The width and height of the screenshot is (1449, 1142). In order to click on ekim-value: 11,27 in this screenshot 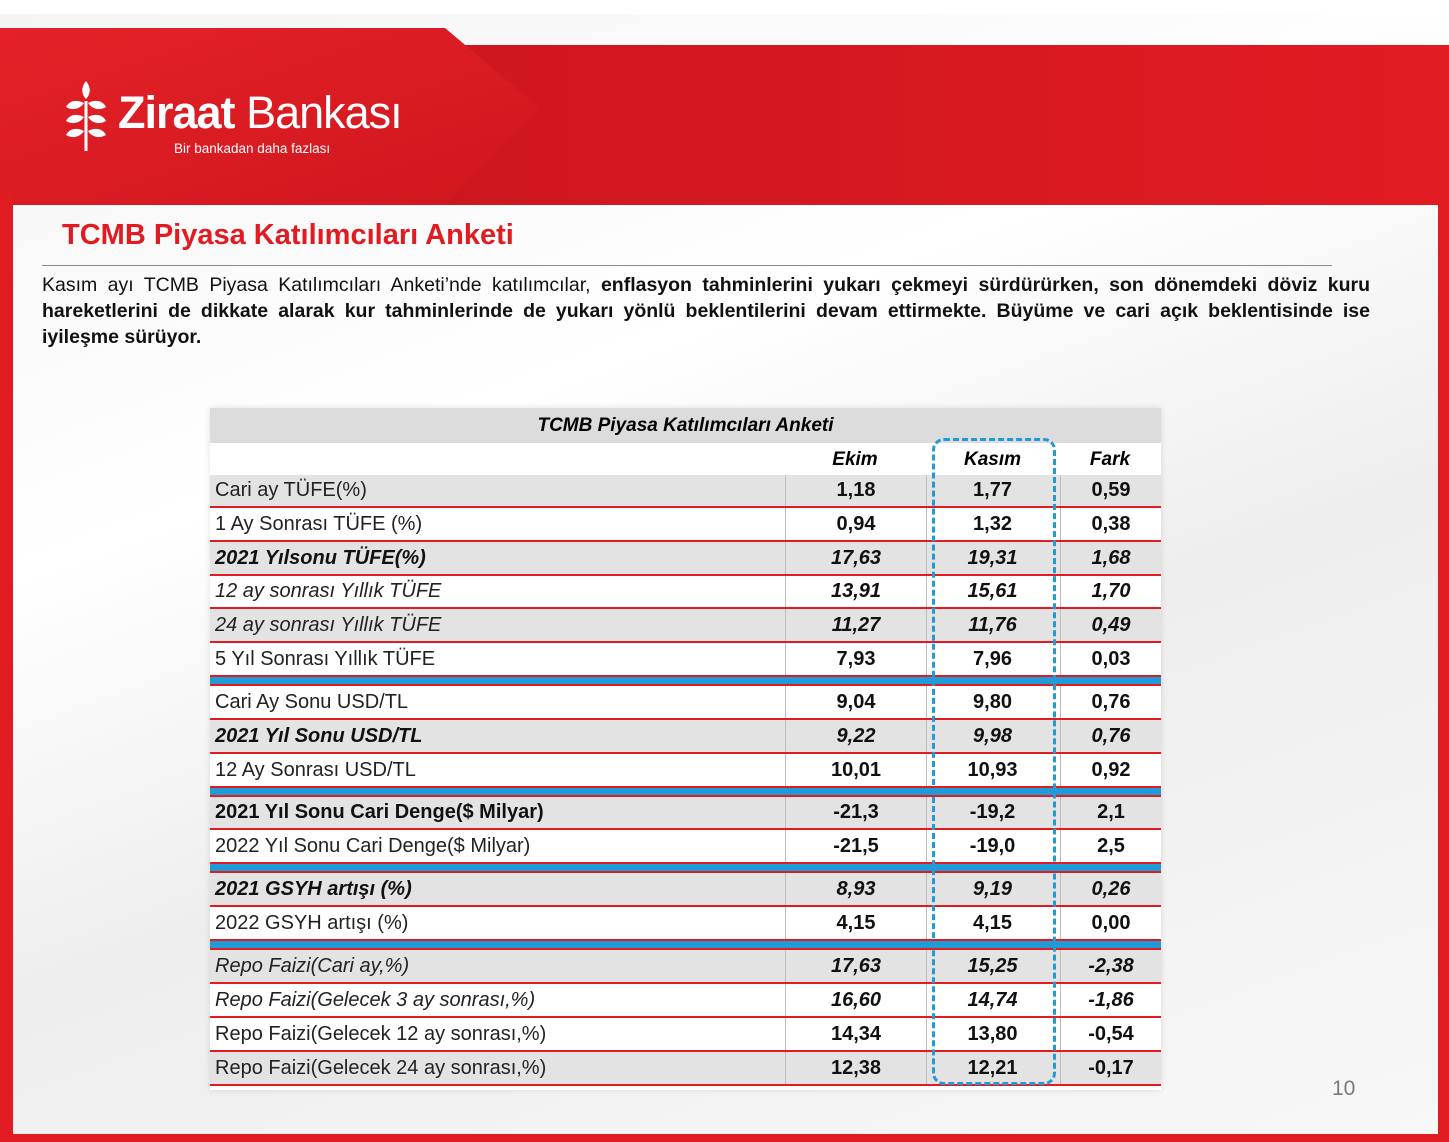, I will do `click(856, 625)`.